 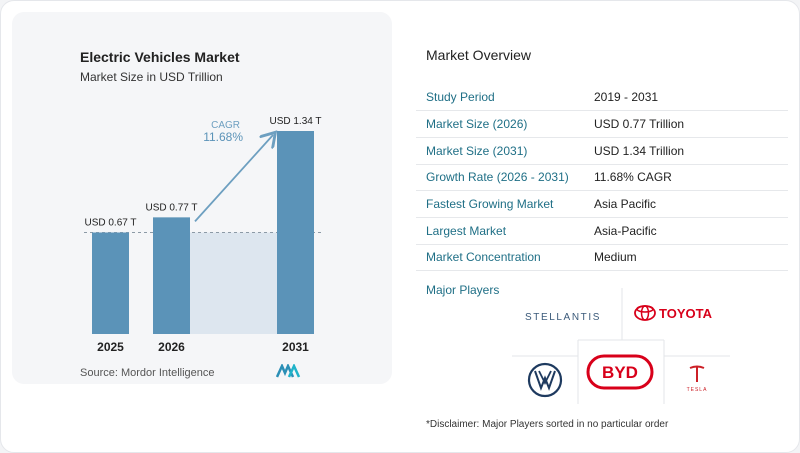 I want to click on row-value: USD 1.34 Trillion, so click(x=691, y=151).